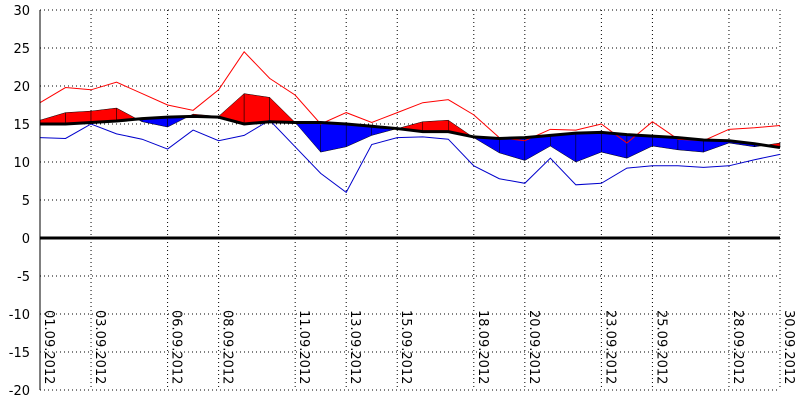 This screenshot has height=400, width=800. I want to click on x-tick-label: 18.09.2012, so click(482, 347).